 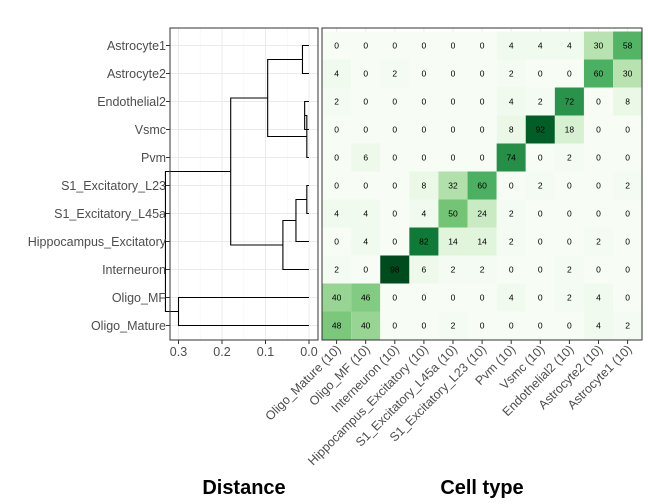 I want to click on row-label: Oligo_Mature, so click(x=128, y=326).